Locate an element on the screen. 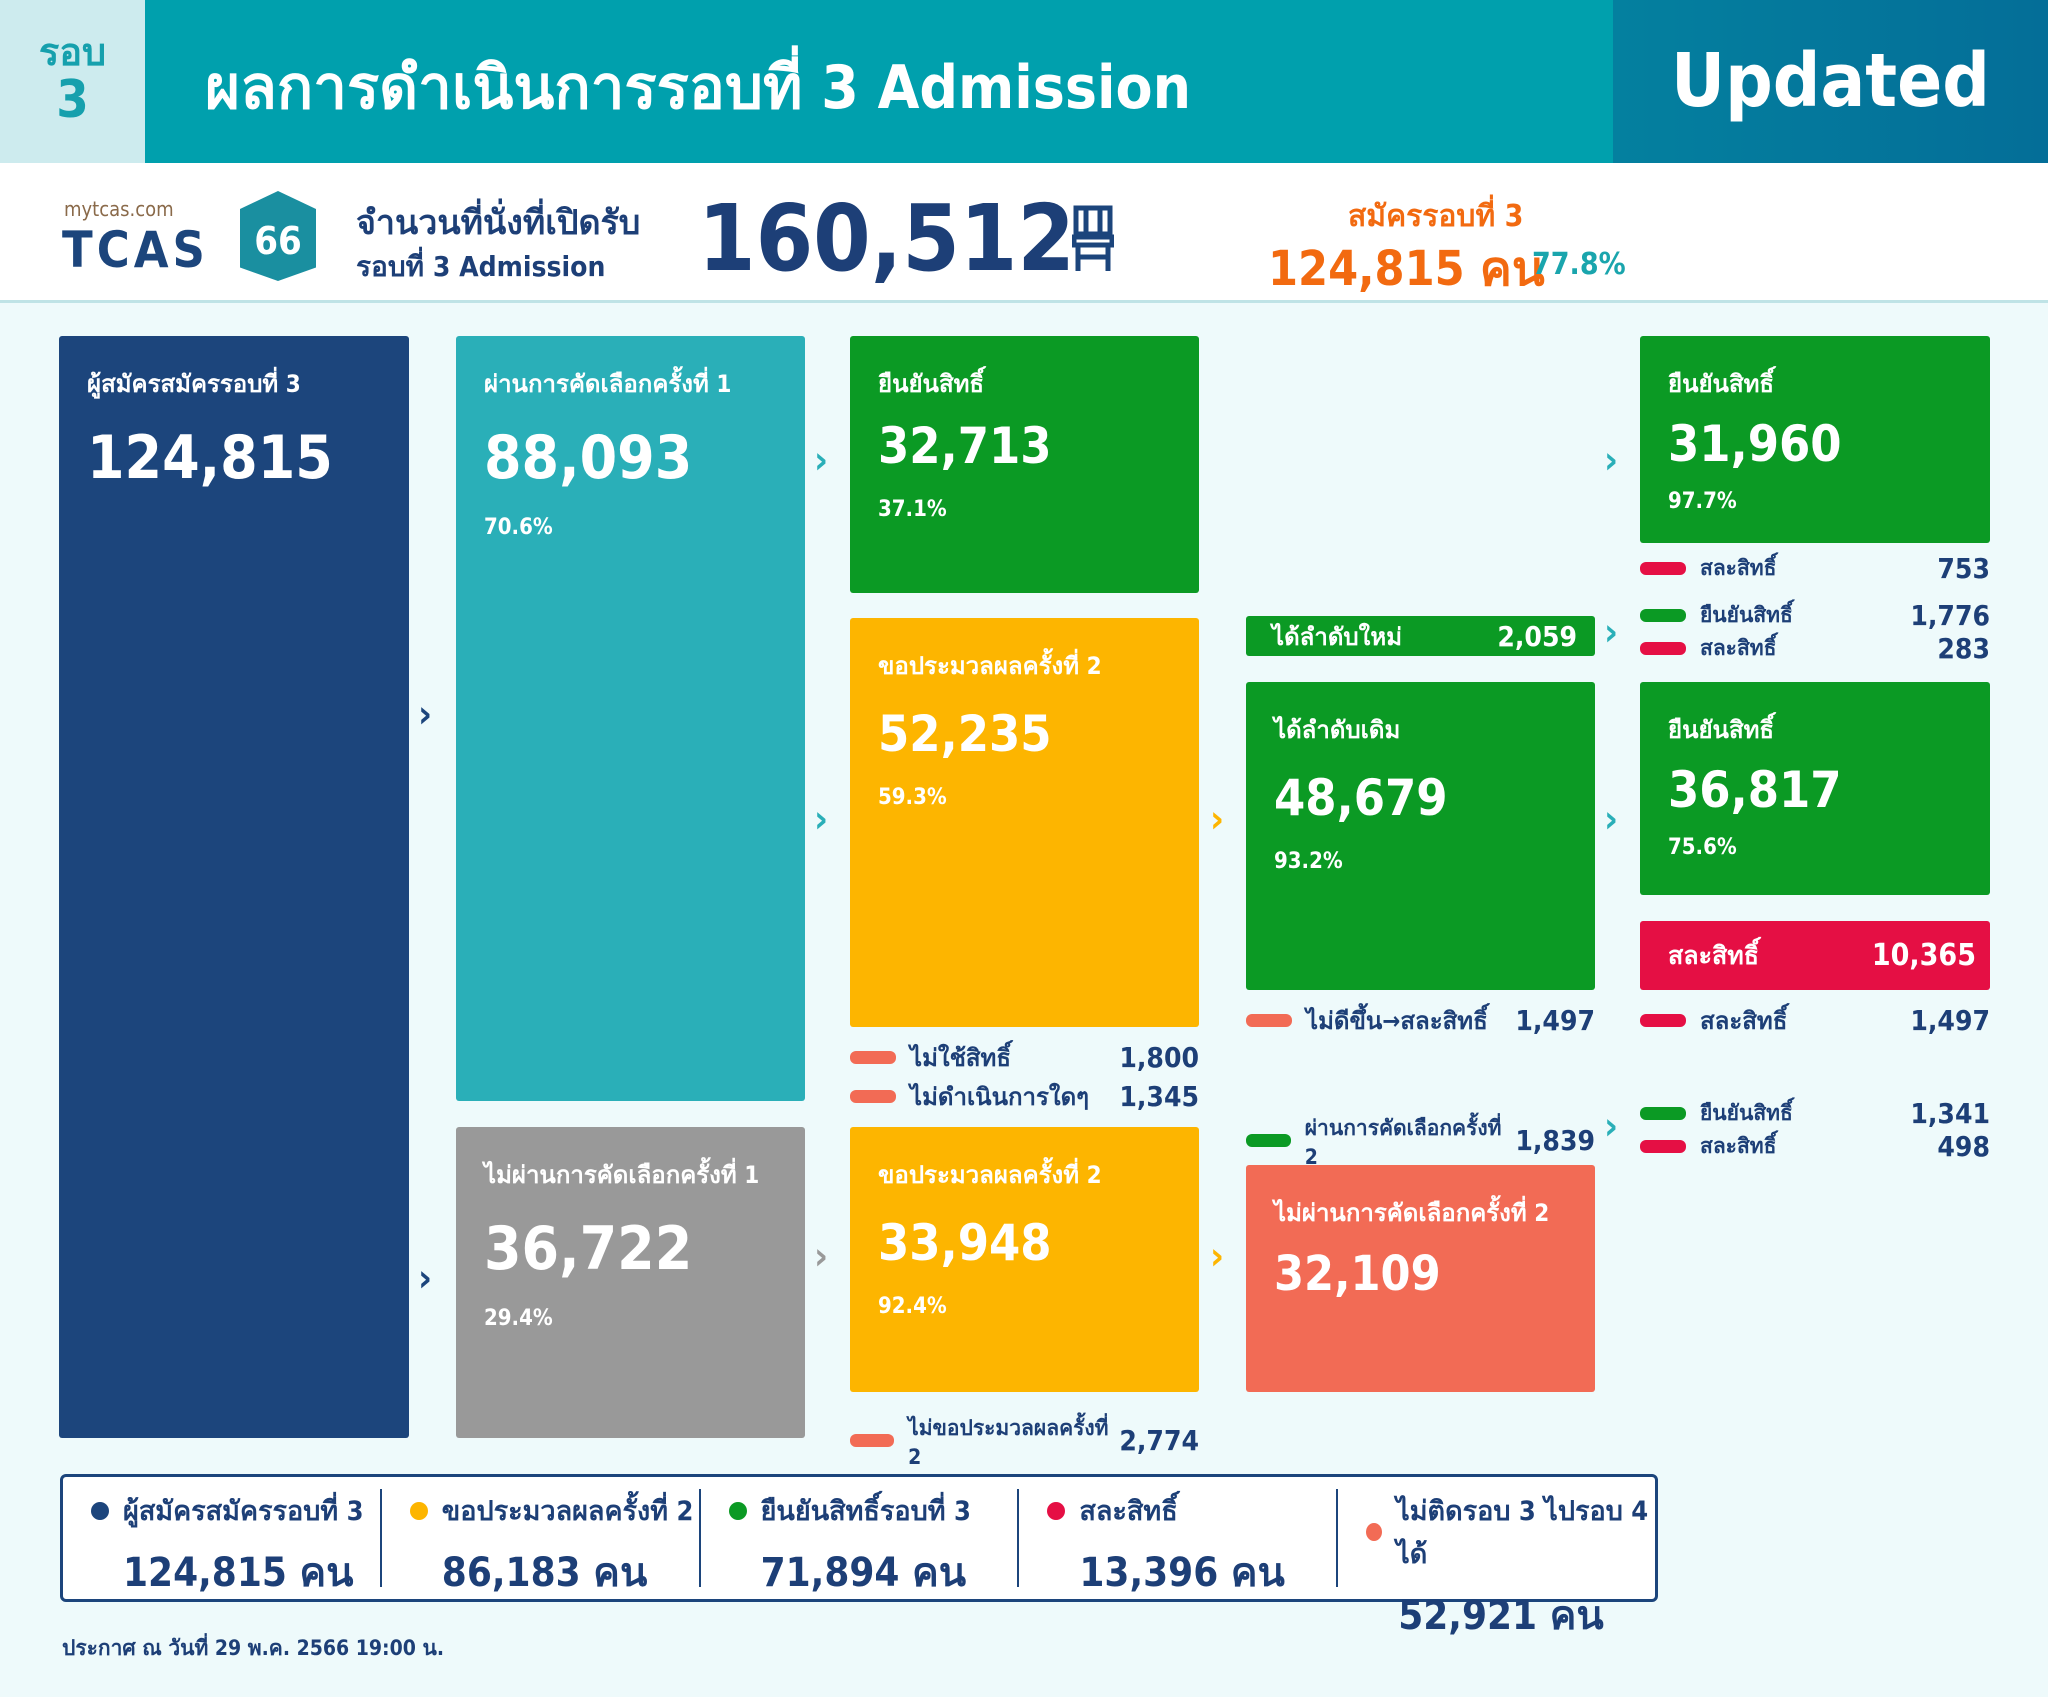 The height and width of the screenshot is (1697, 2048). round-number: 3 is located at coordinates (72, 100).